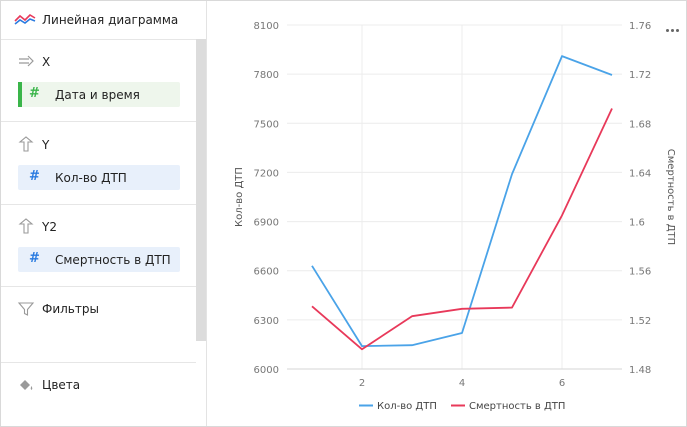 This screenshot has height=427, width=687. What do you see at coordinates (46, 145) in the screenshot?
I see `section-label-y: Y` at bounding box center [46, 145].